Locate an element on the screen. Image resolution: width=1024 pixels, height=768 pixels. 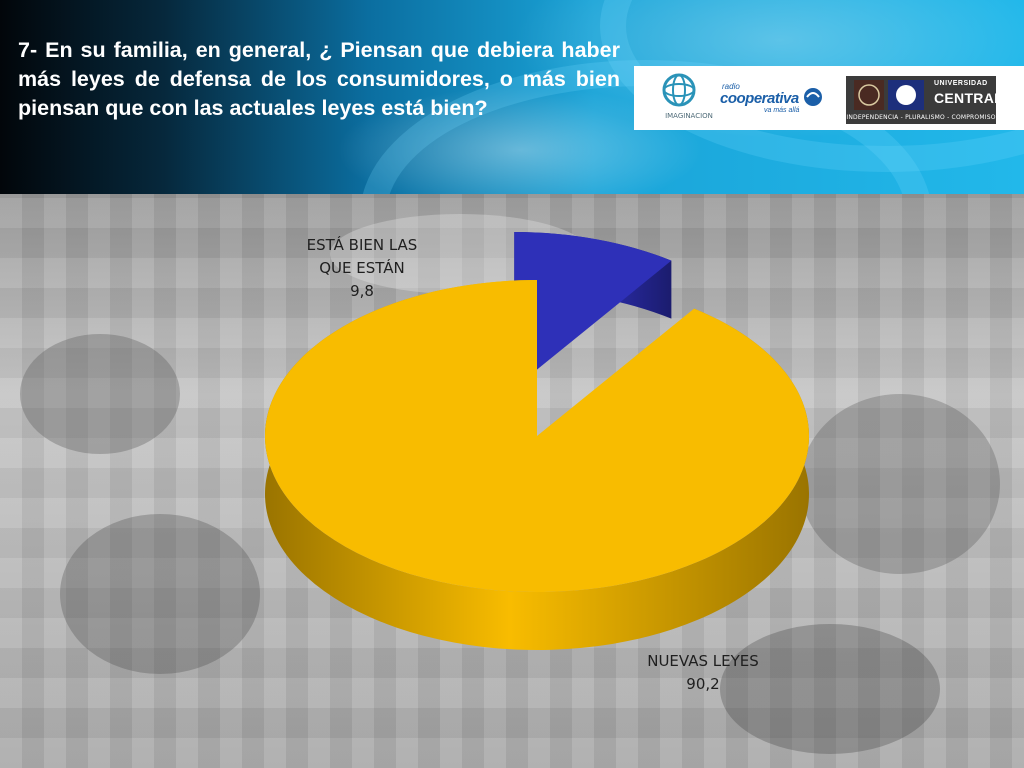
label-esta-bien-line2: QUE ESTÁN is located at coordinates (362, 267).